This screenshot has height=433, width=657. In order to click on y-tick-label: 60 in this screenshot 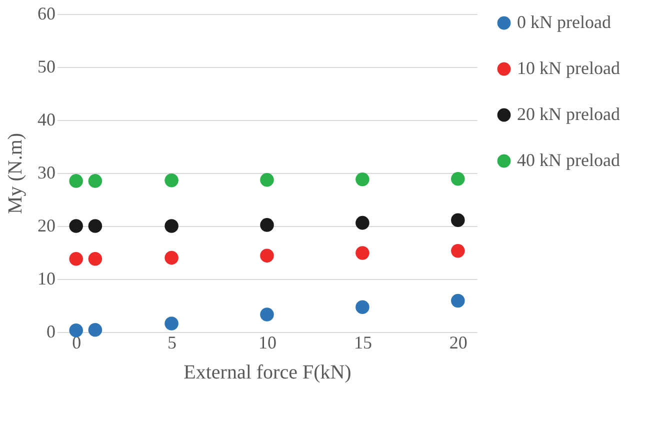, I will do `click(47, 14)`.